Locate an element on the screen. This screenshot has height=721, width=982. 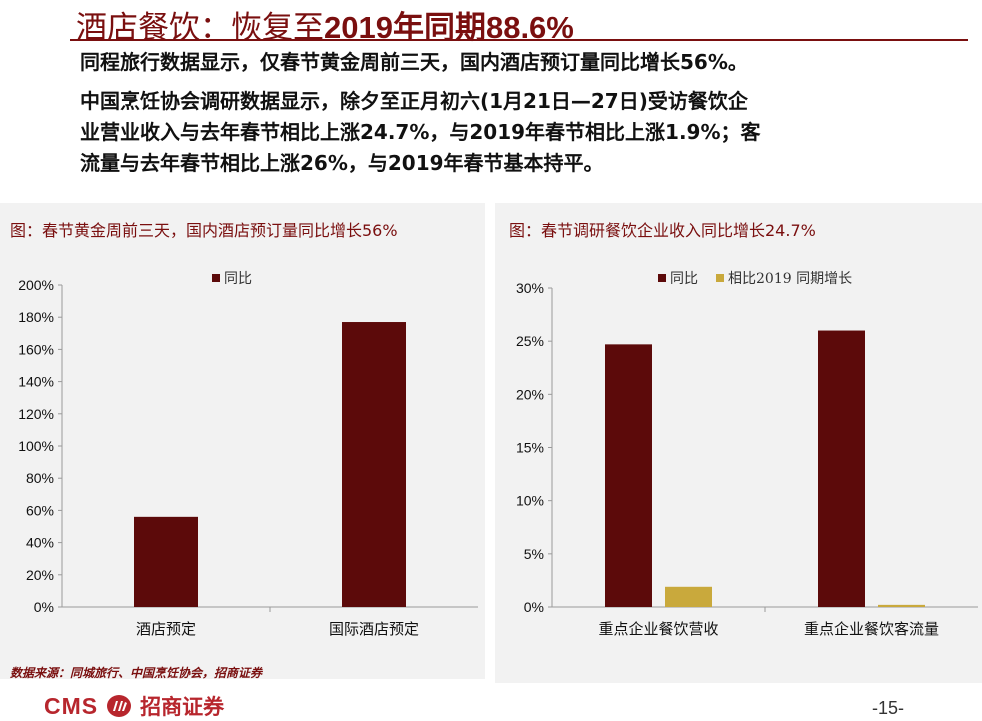
y-tick-label: 180% is located at coordinates (36, 317).